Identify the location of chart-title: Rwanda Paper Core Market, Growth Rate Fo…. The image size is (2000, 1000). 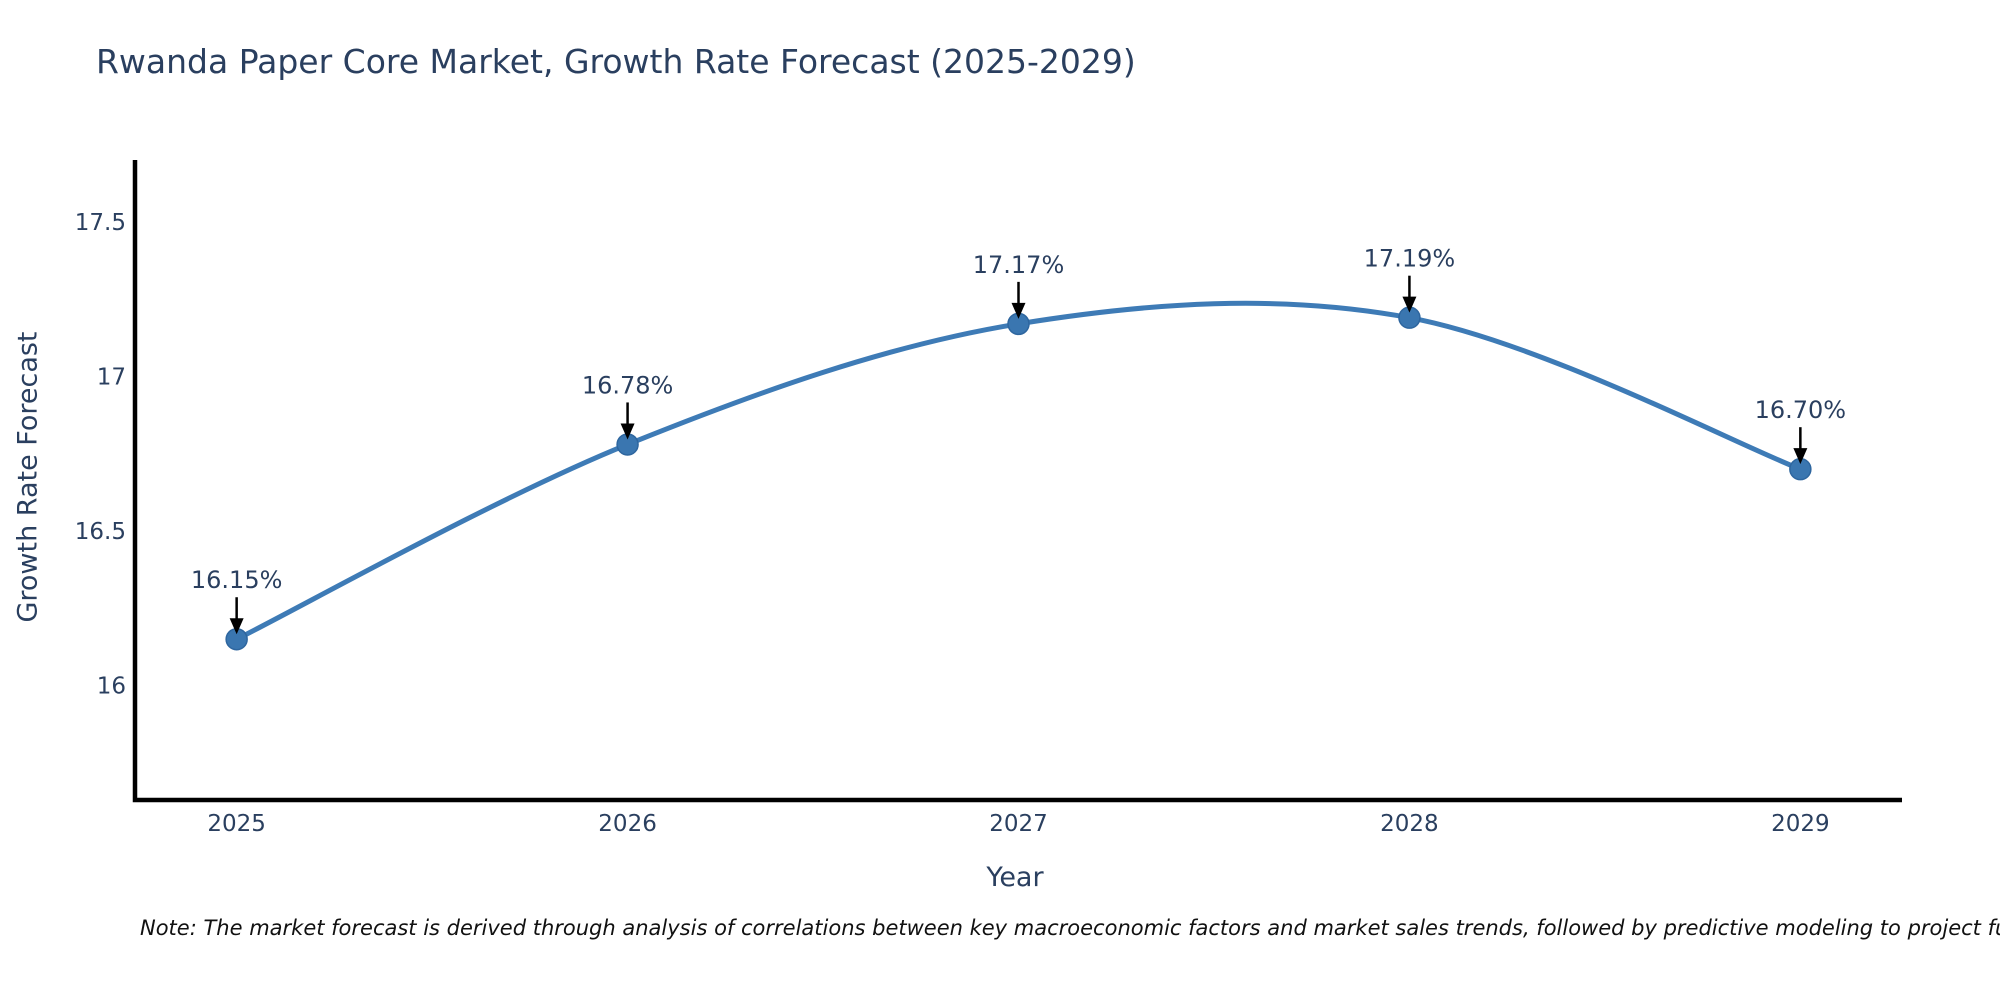
(616, 61).